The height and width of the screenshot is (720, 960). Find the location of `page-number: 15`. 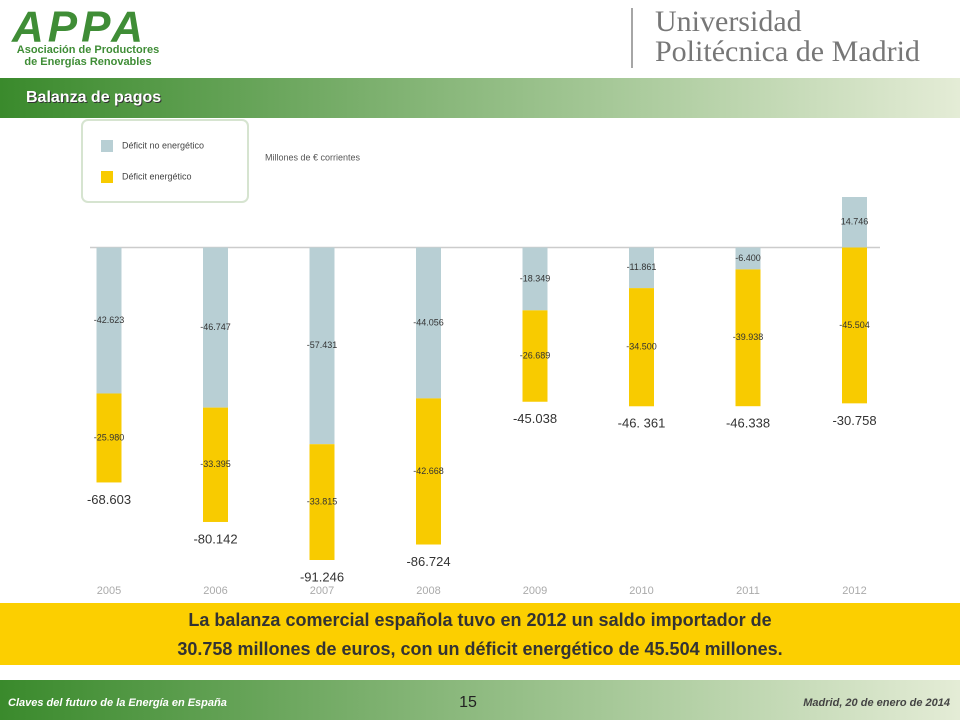

page-number: 15 is located at coordinates (468, 702).